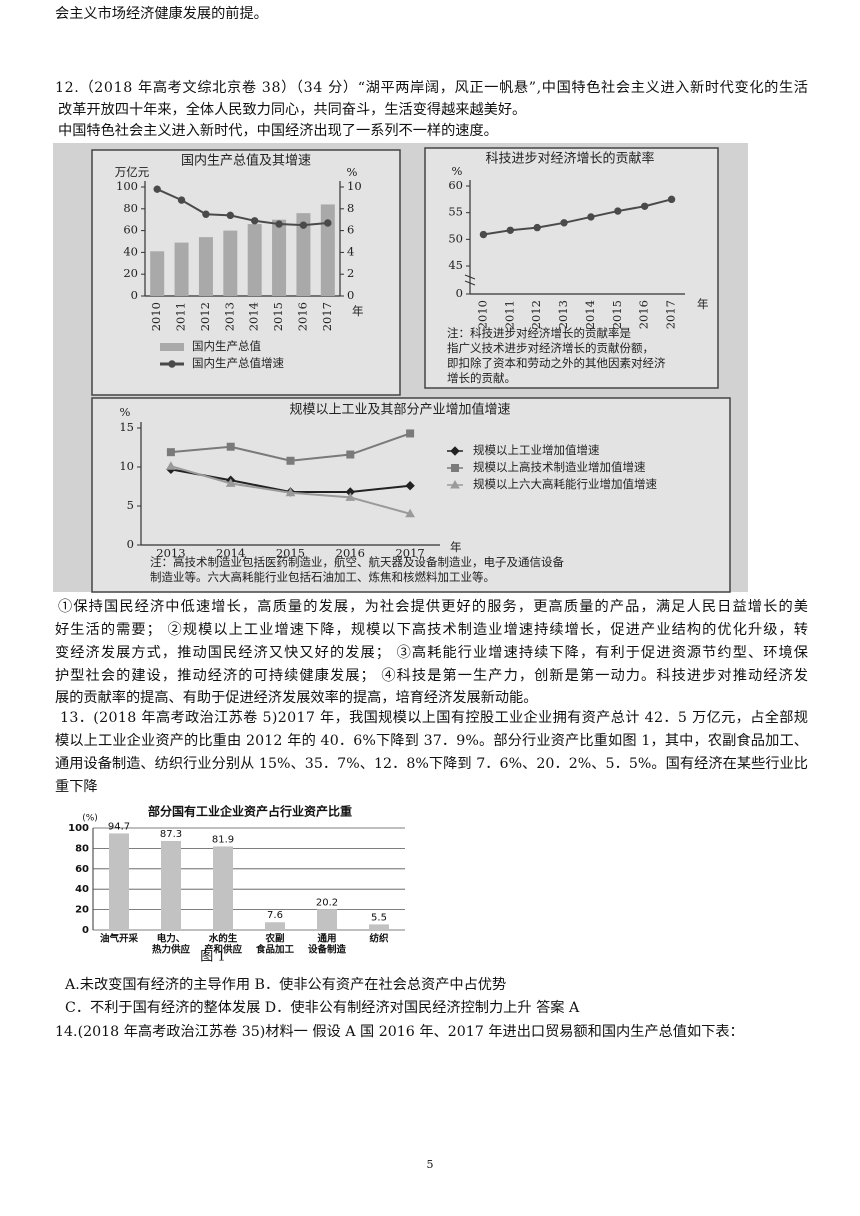 The image size is (860, 1216). Describe the element at coordinates (322, 1007) in the screenshot. I see `option-line: C．不利于国有经济的整体发展 D．使非公有制经济对国民经济控制力上升 答案 A` at that location.